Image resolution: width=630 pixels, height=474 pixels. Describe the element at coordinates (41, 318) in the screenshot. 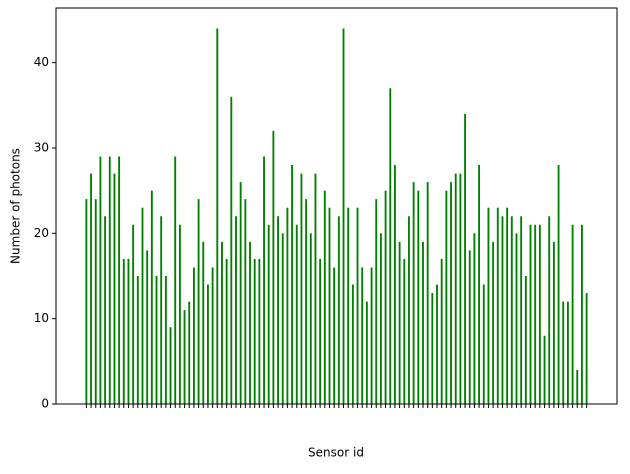

I see `y-tick-label: 10` at that location.